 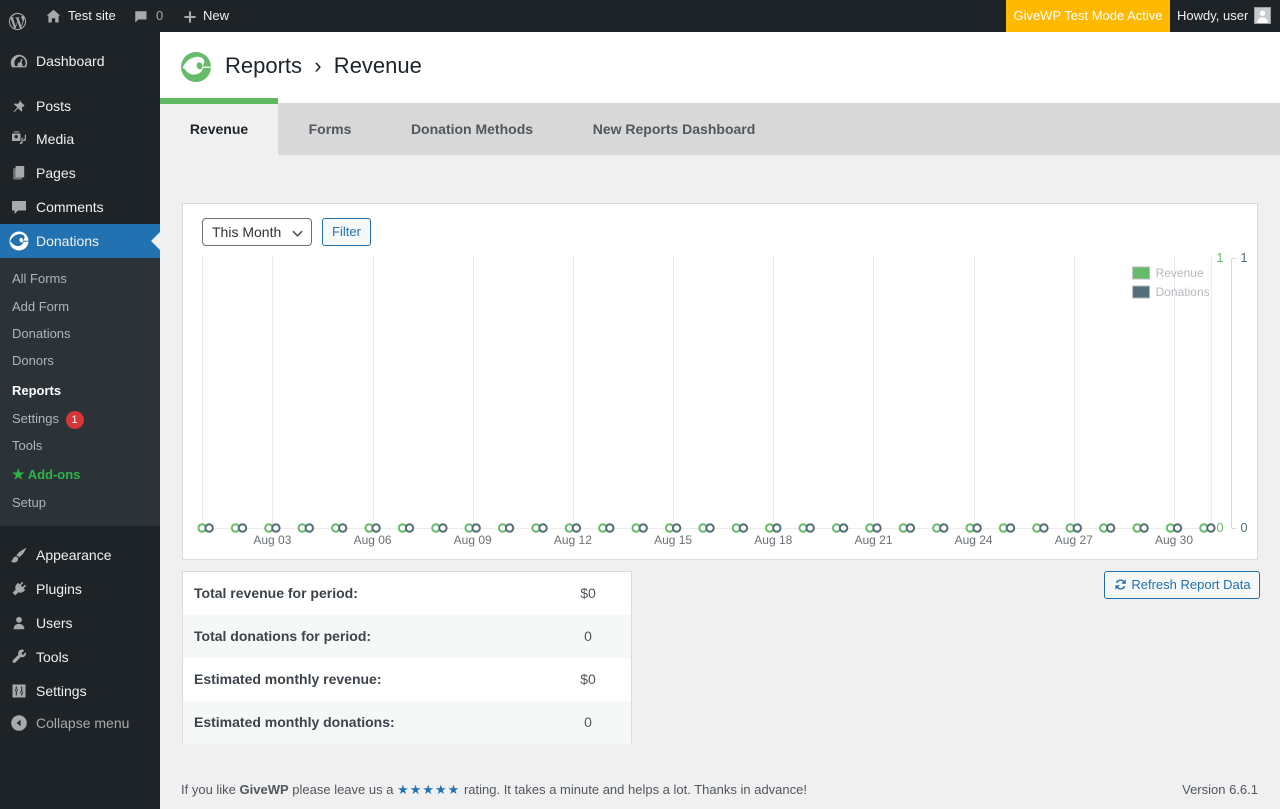 I want to click on svg-text: Aug 15, so click(x=673, y=540).